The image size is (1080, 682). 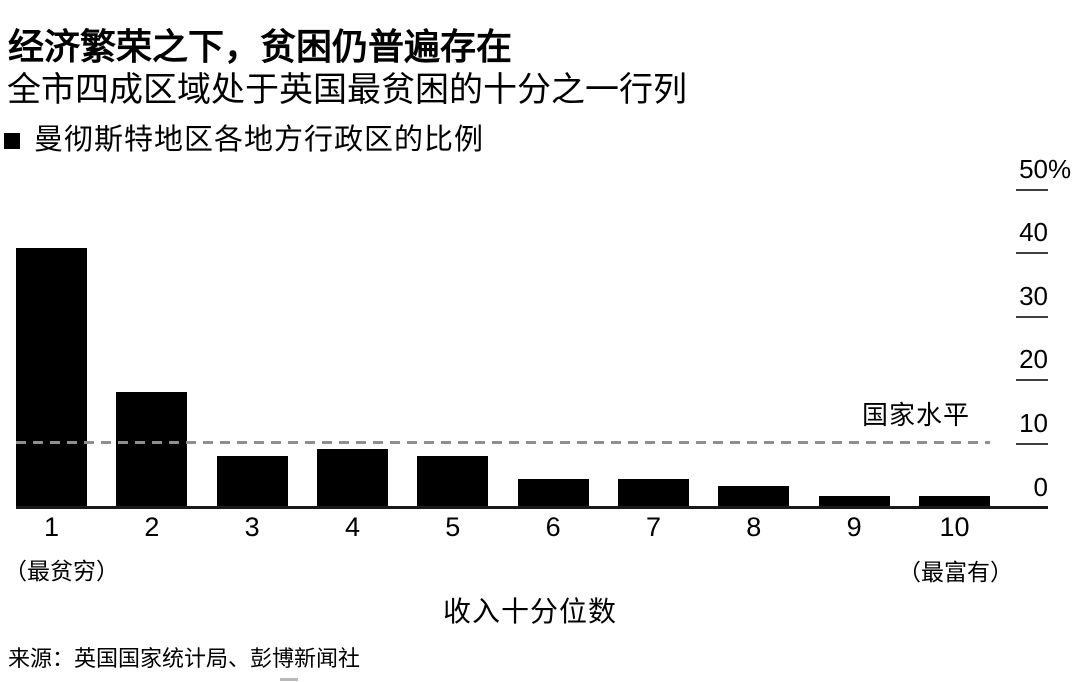 I want to click on x-tick-label: 9, so click(x=854, y=527).